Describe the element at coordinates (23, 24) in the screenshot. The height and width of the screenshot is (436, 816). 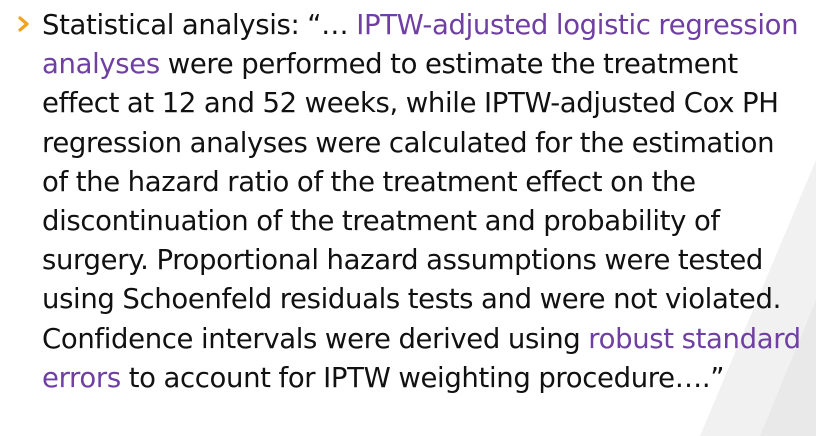
I see `chevron-right-icon` at that location.